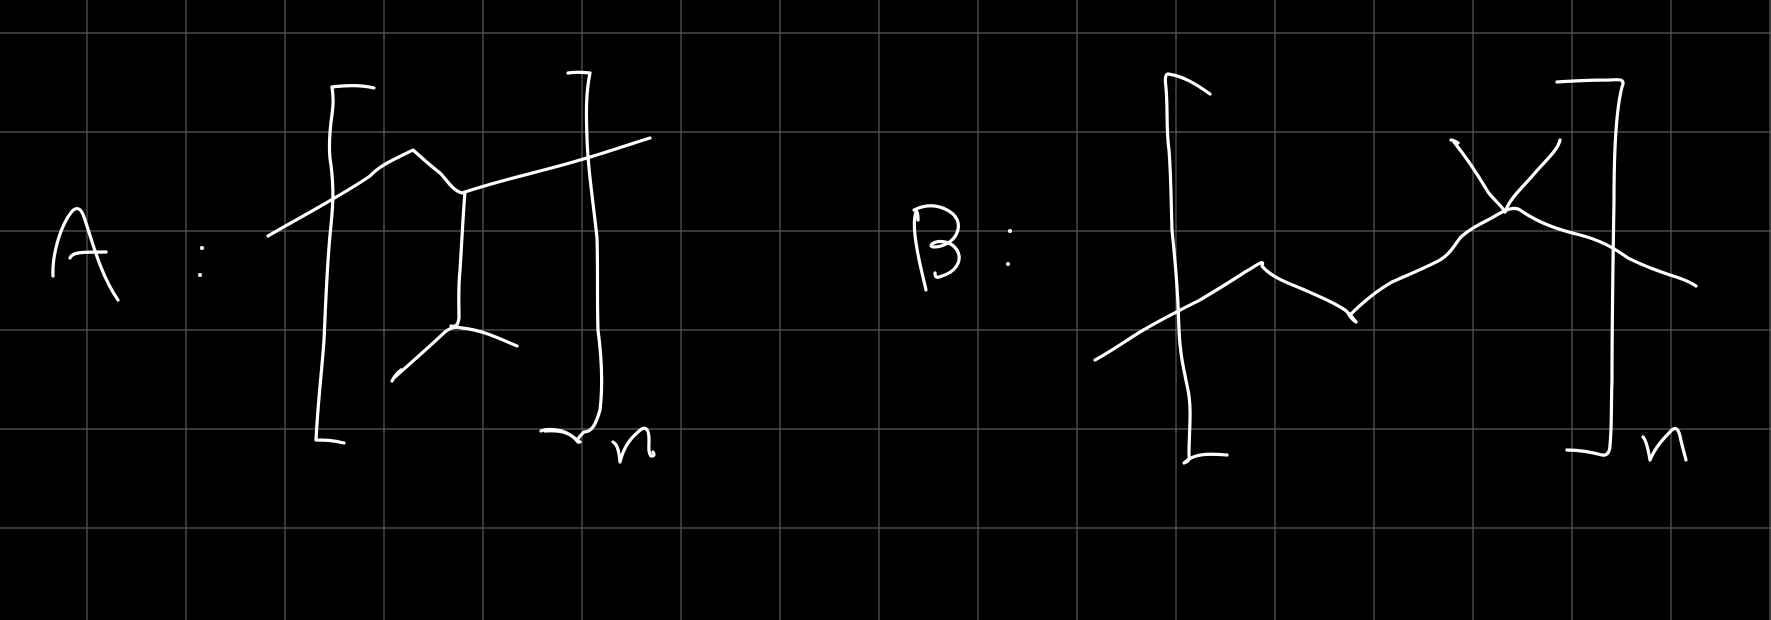  Describe the element at coordinates (202, 248) in the screenshot. I see `polymer-a-separator-dot-top` at that location.